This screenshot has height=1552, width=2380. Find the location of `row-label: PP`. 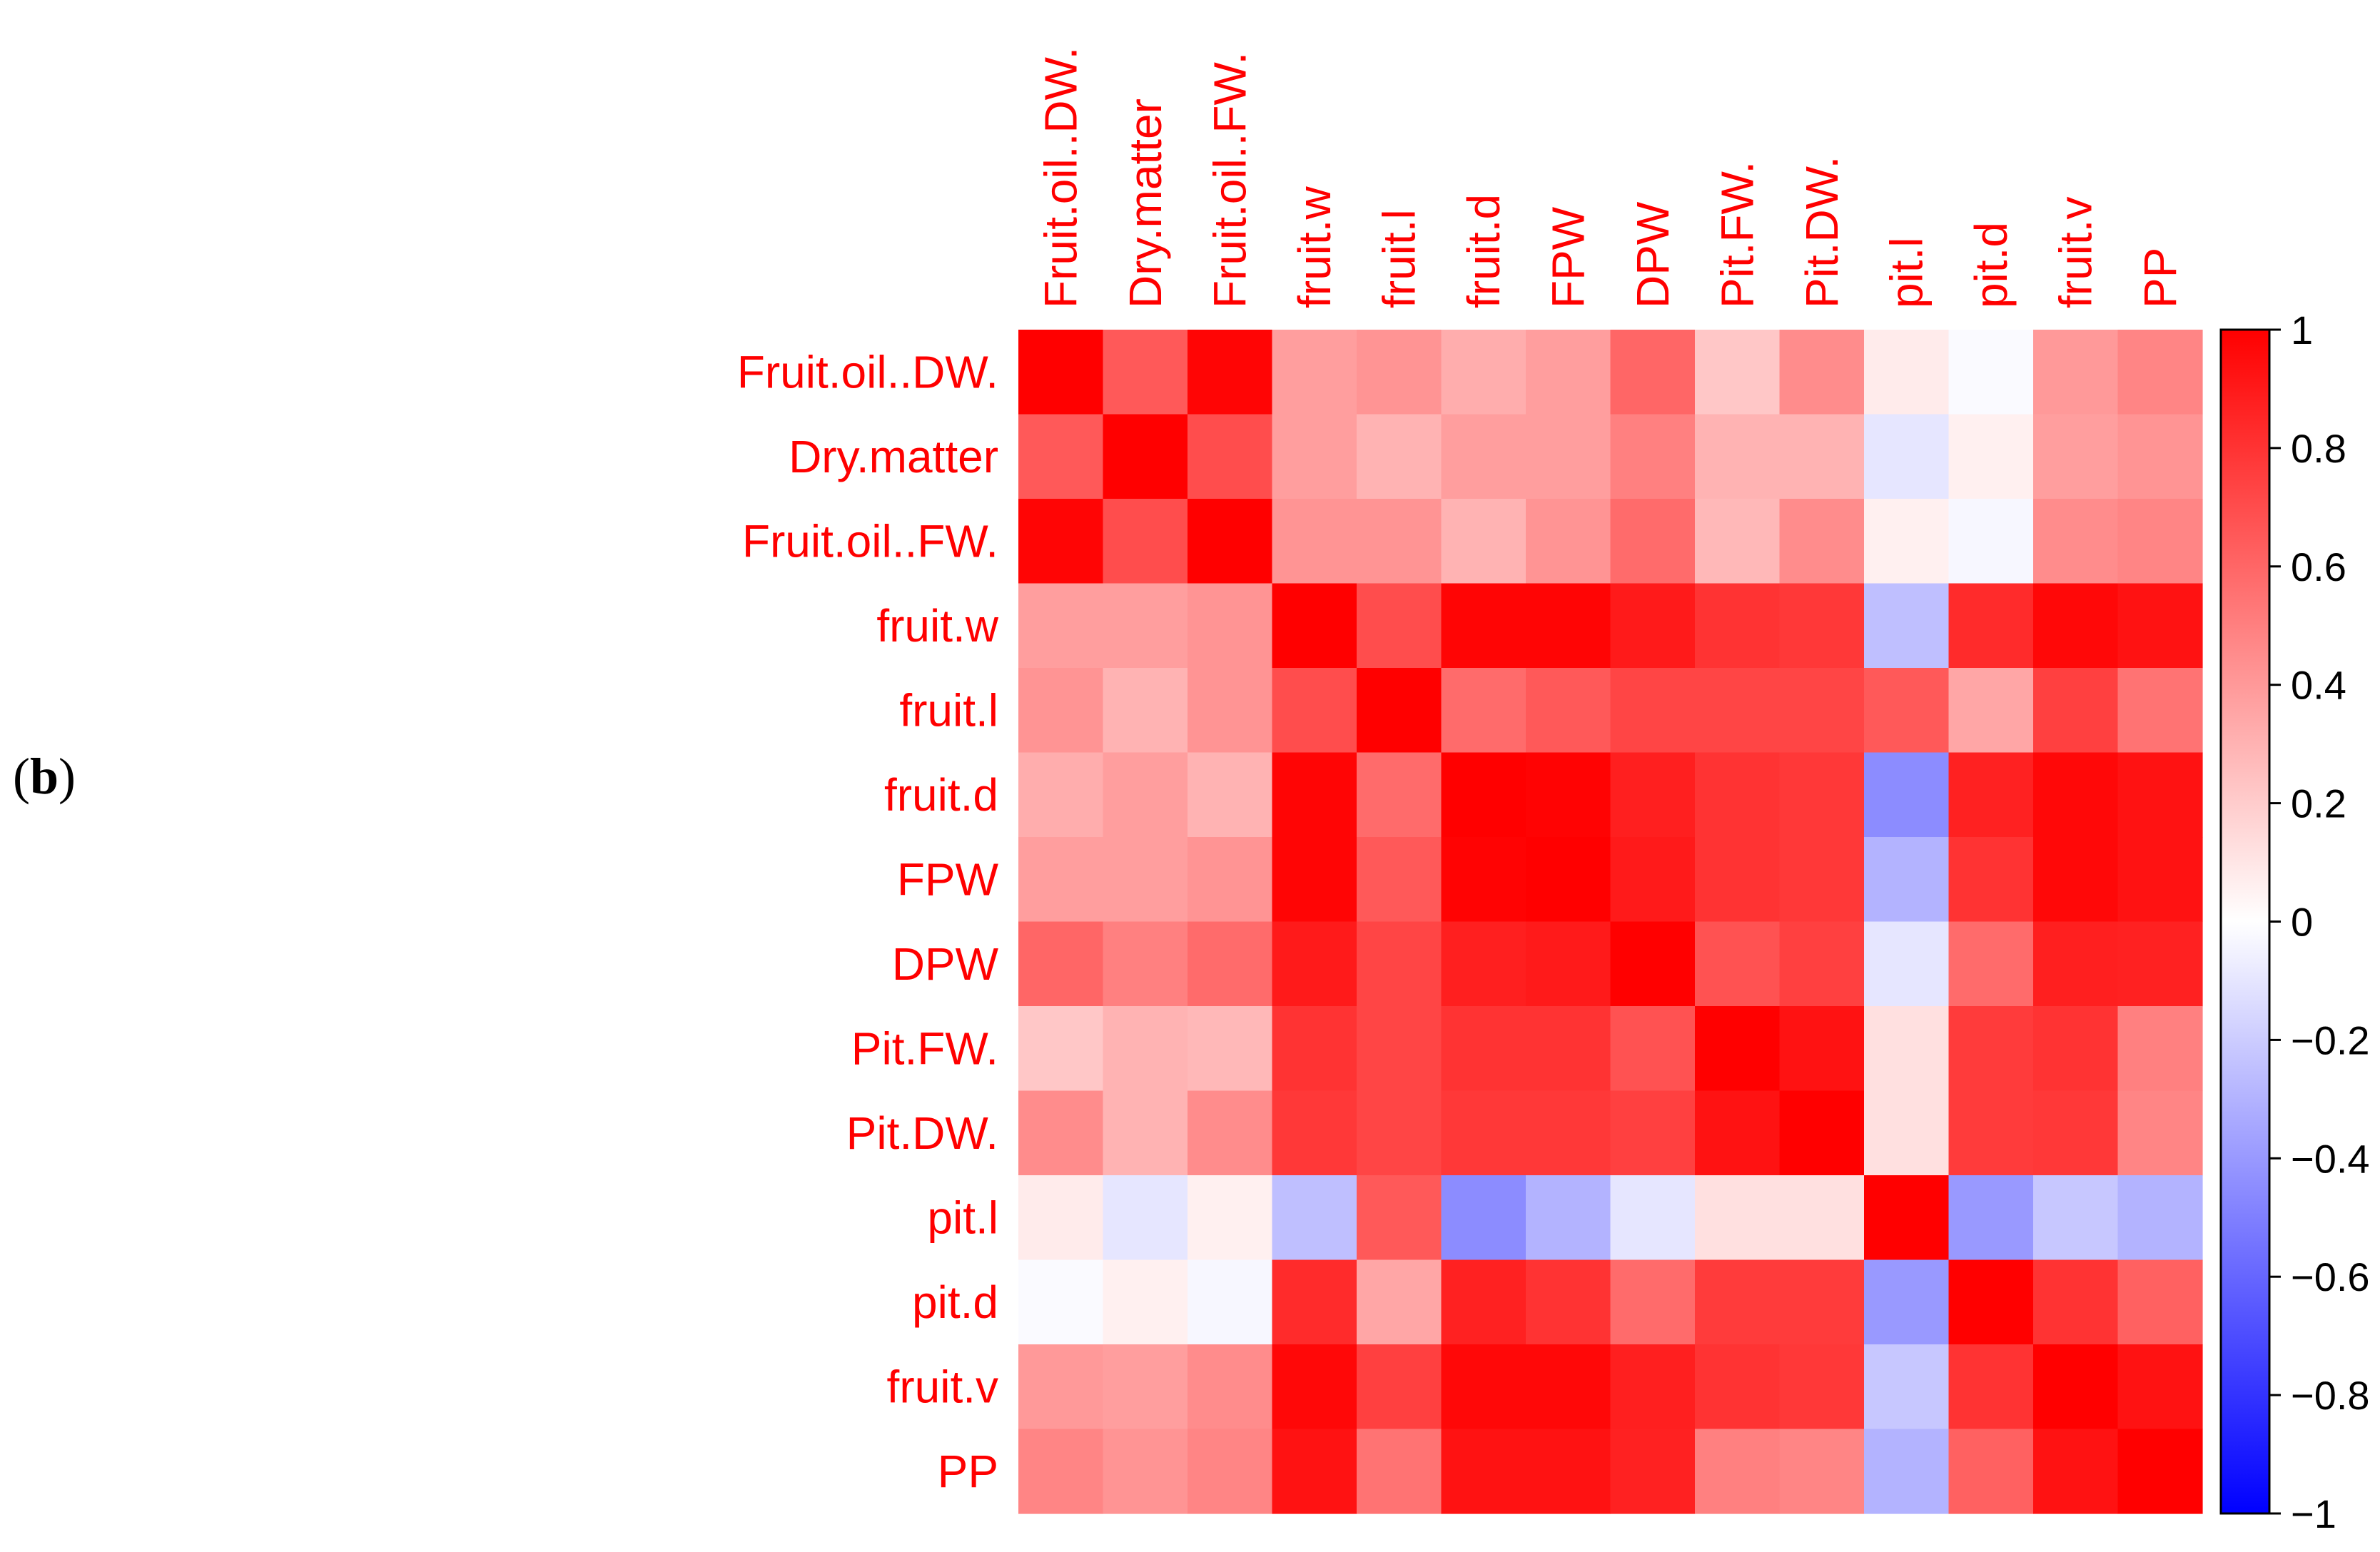

row-label: PP is located at coordinates (968, 1471).